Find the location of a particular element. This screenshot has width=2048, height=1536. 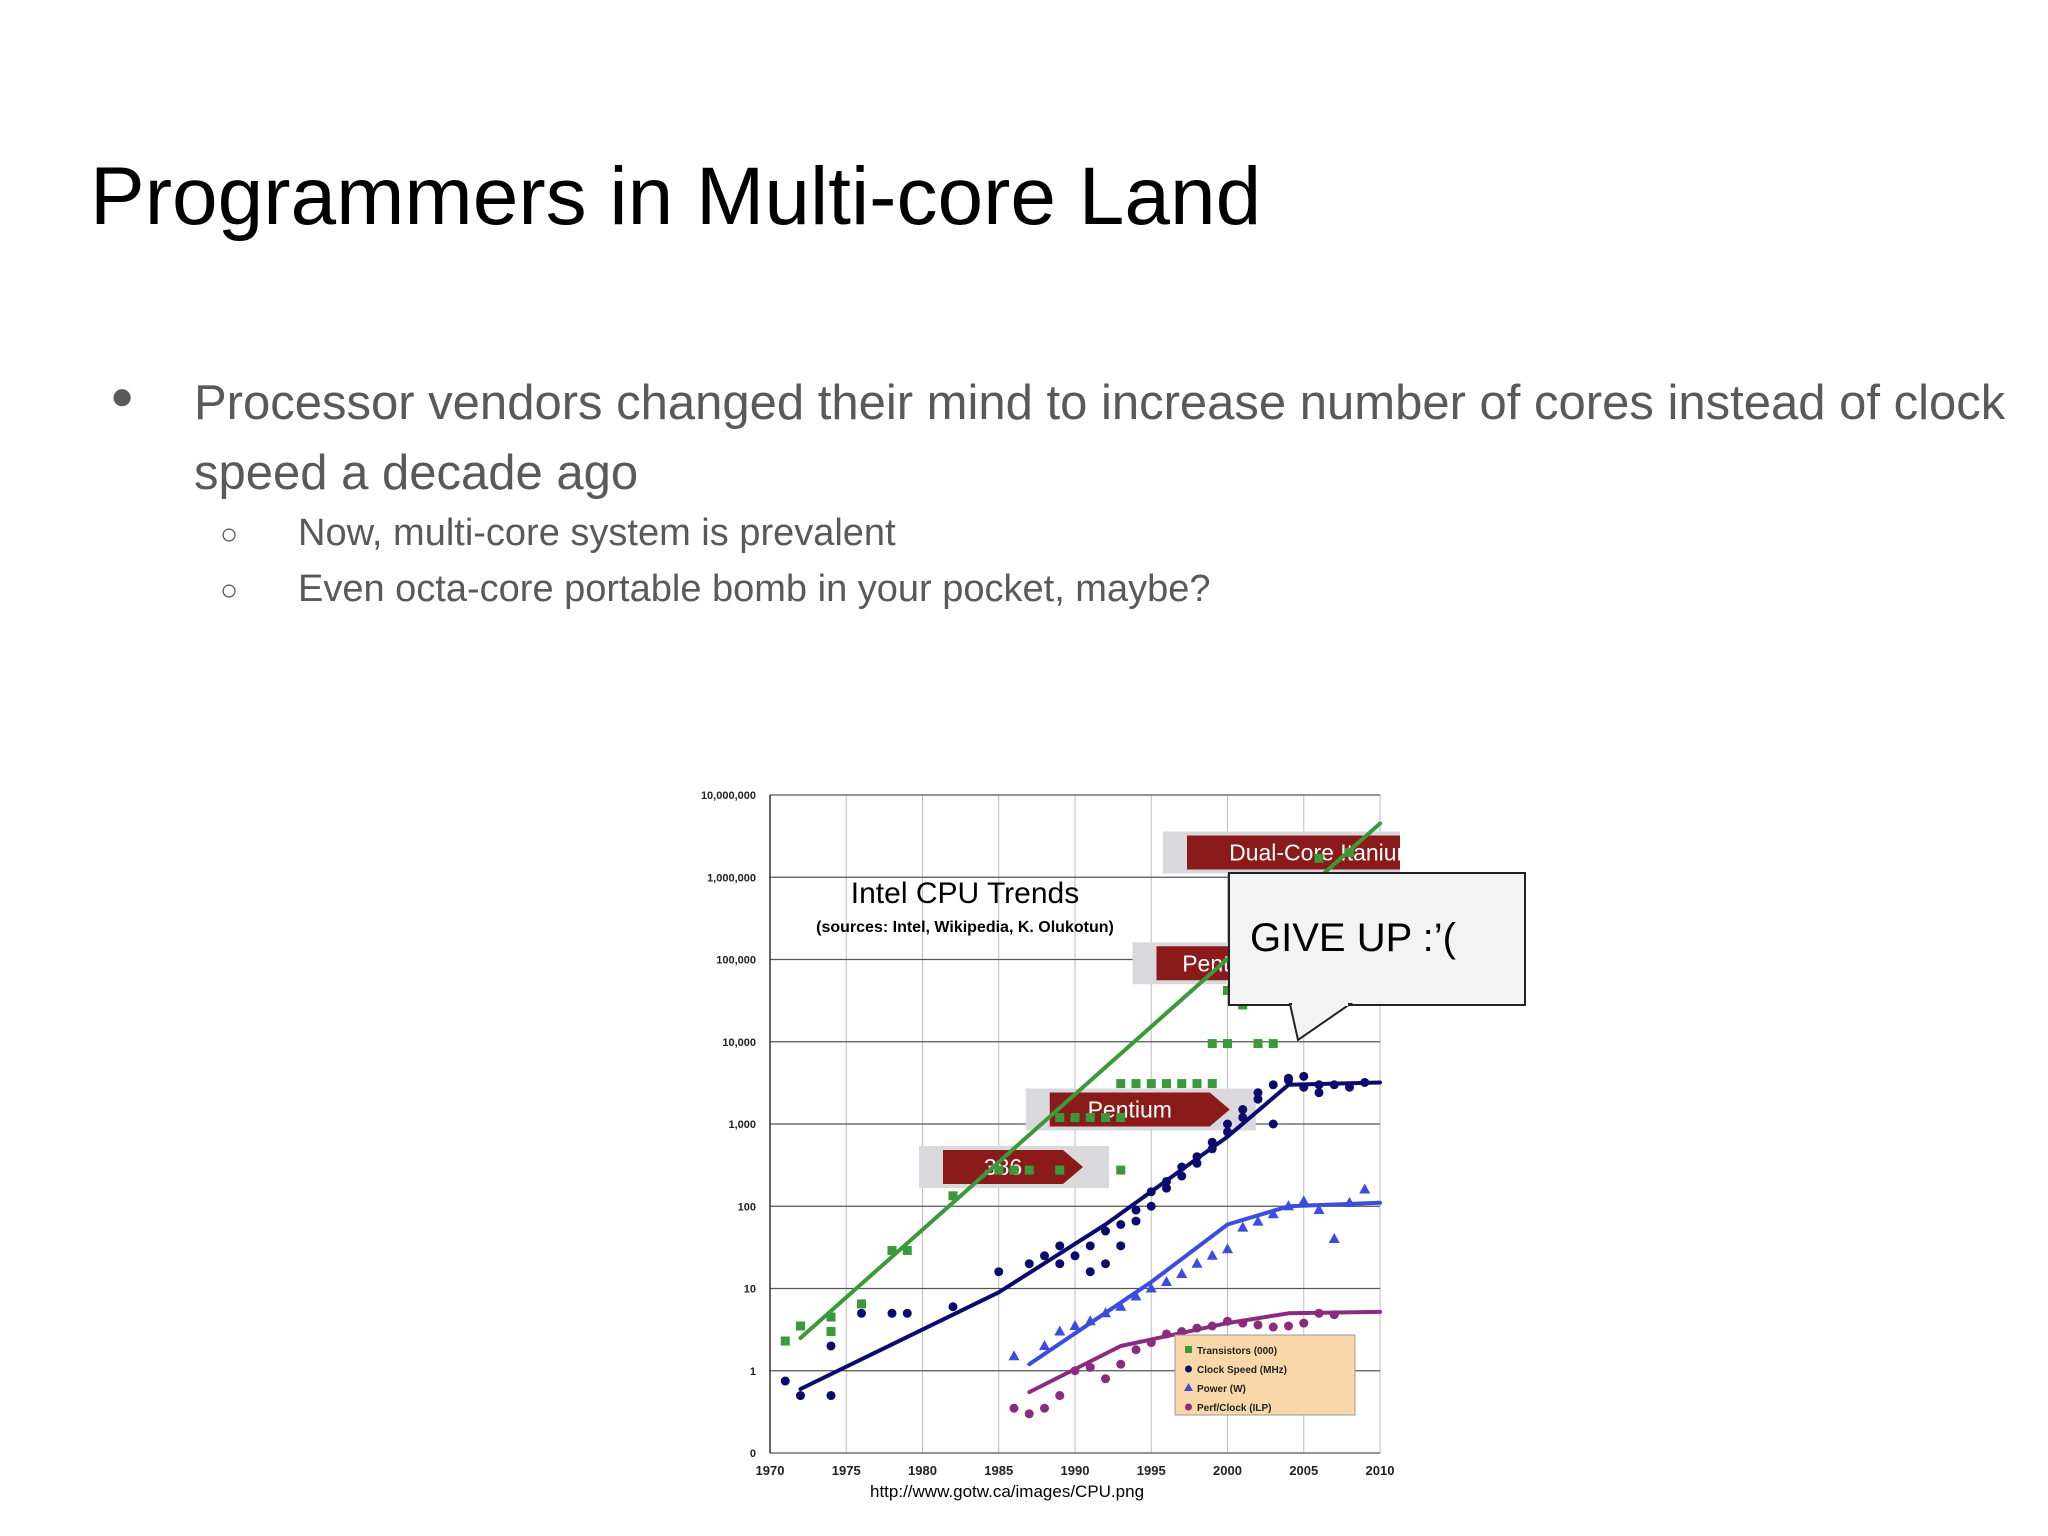

image-source-link: http://www.gotw.ca/images/CPU.png is located at coordinates (1007, 1491).